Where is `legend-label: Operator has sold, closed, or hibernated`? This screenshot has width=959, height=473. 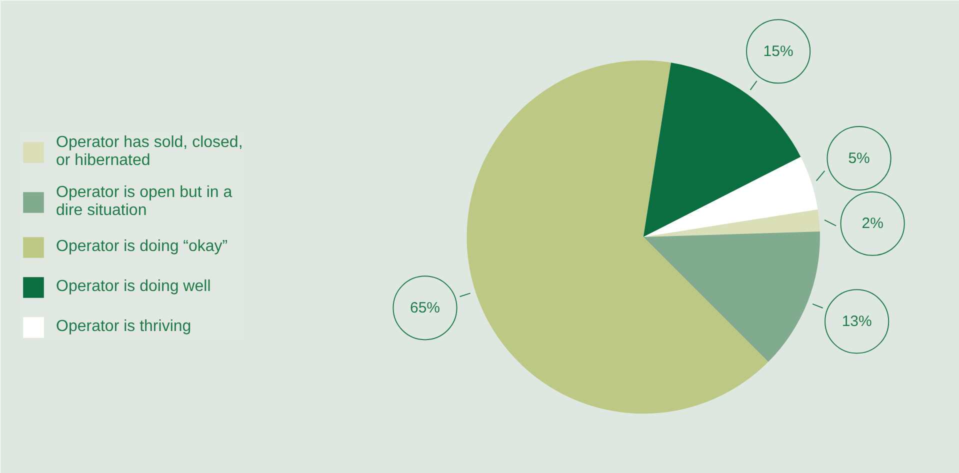
legend-label: Operator has sold, closed, or hibernated is located at coordinates (149, 152).